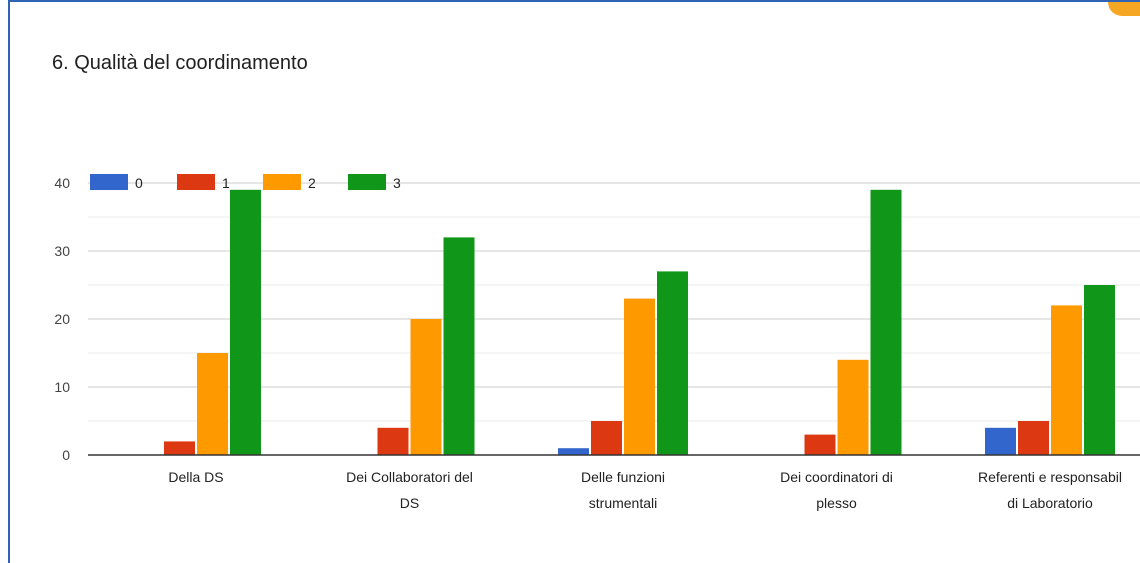  Describe the element at coordinates (195, 477) in the screenshot. I see `x-category-label: Della DS` at that location.